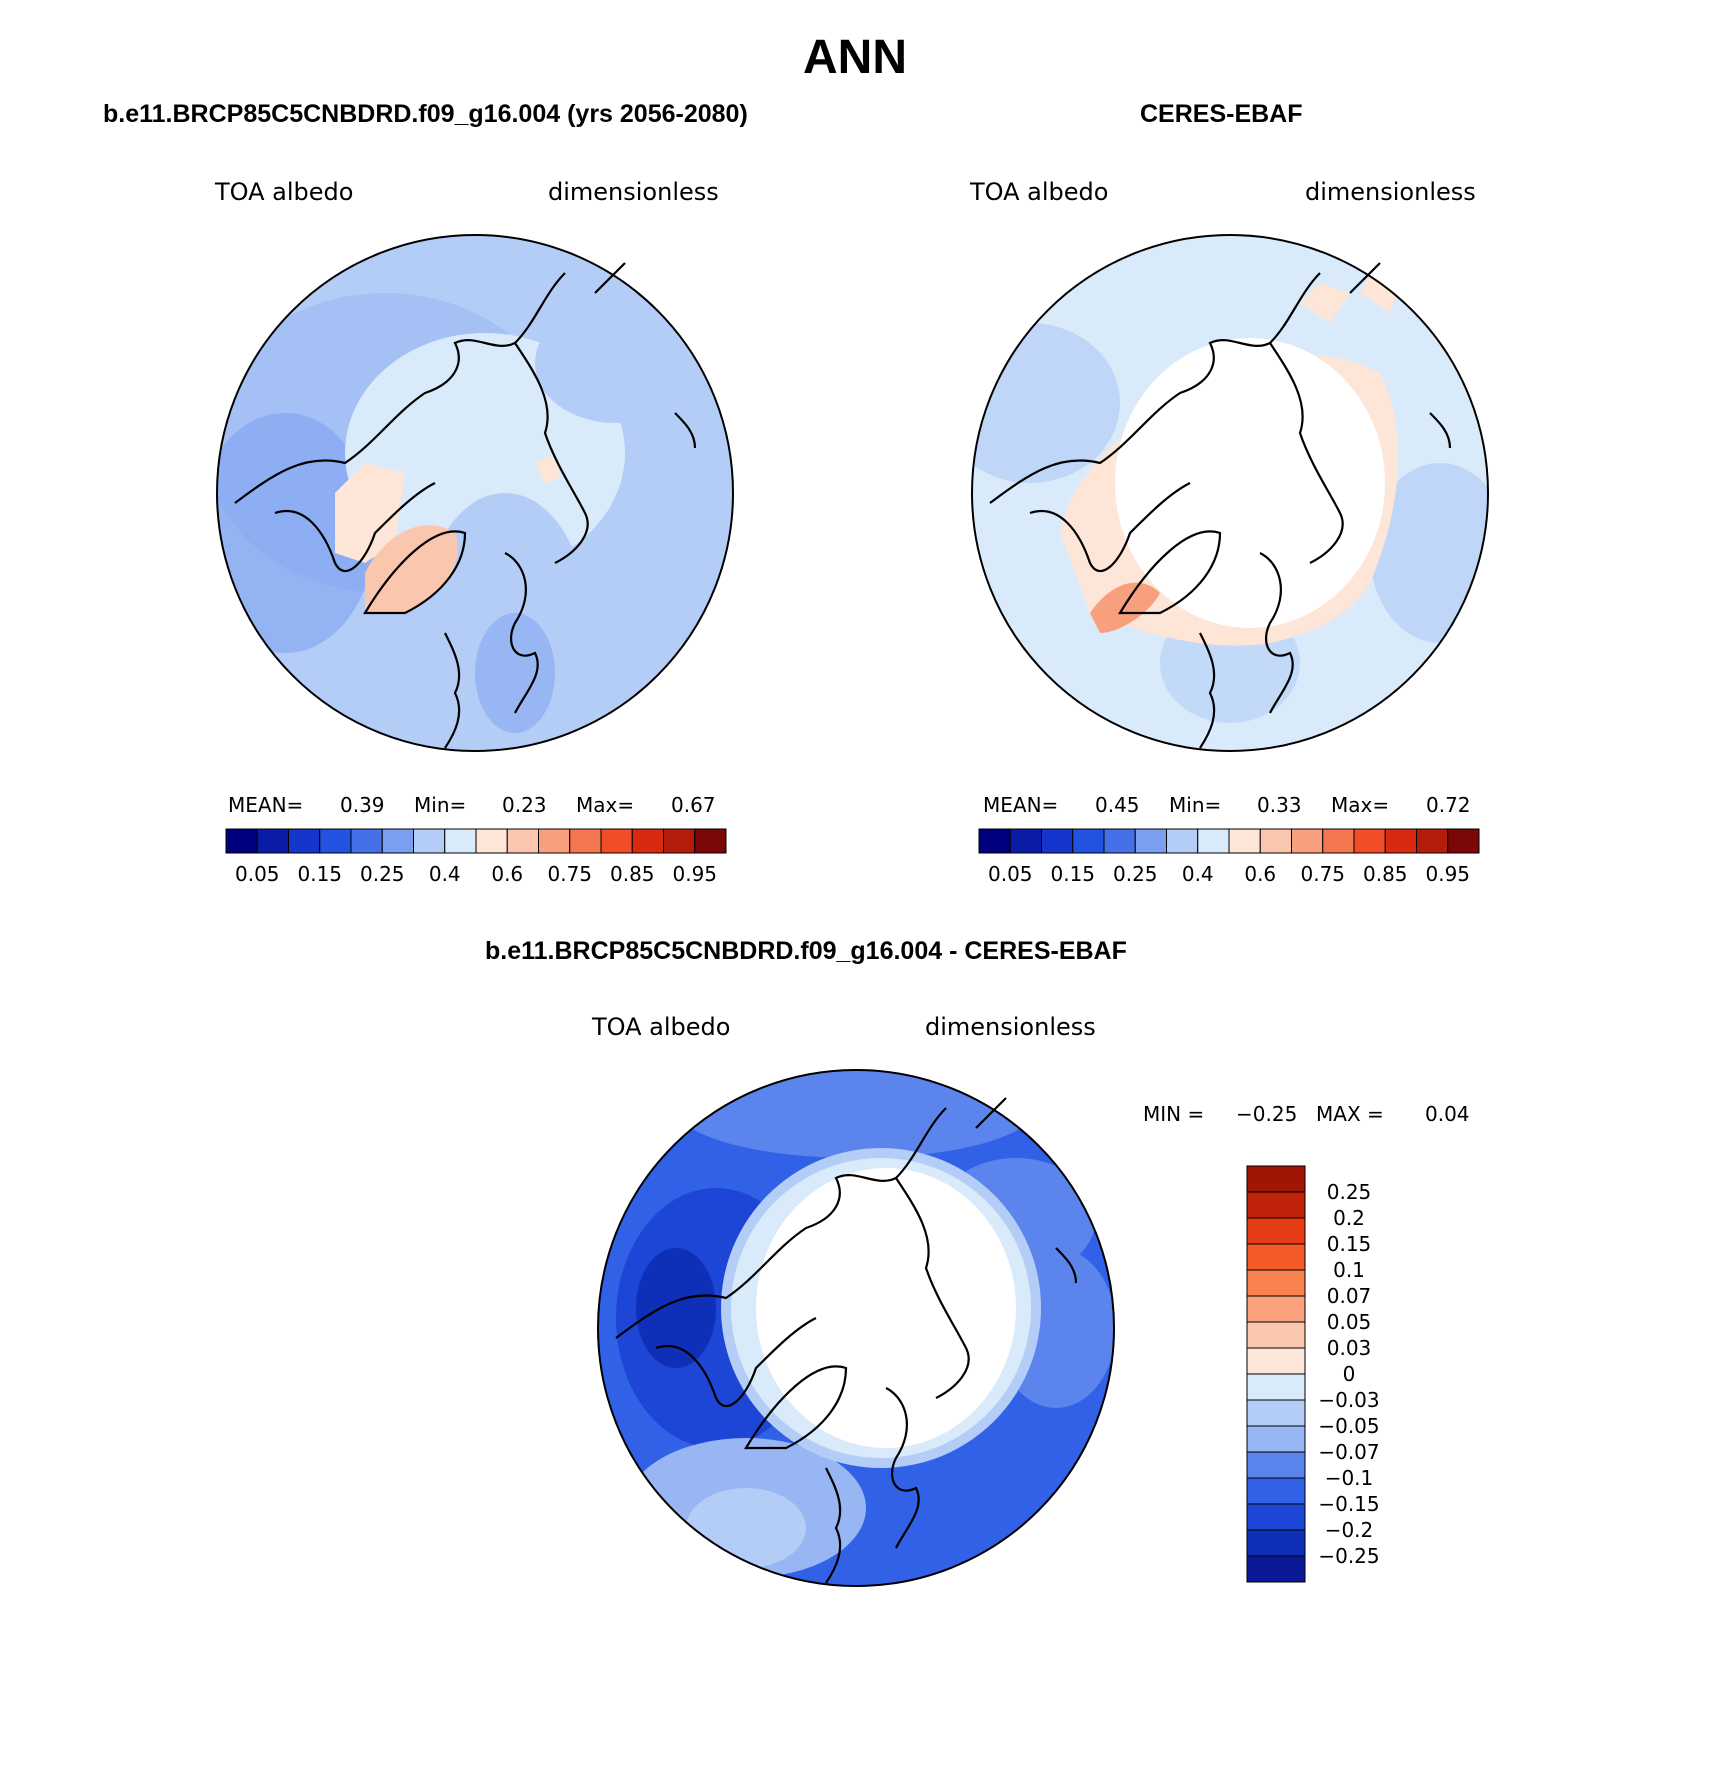 This screenshot has height=1791, width=1710. I want to click on colorbar-tick-label: 0.2, so click(1349, 1218).